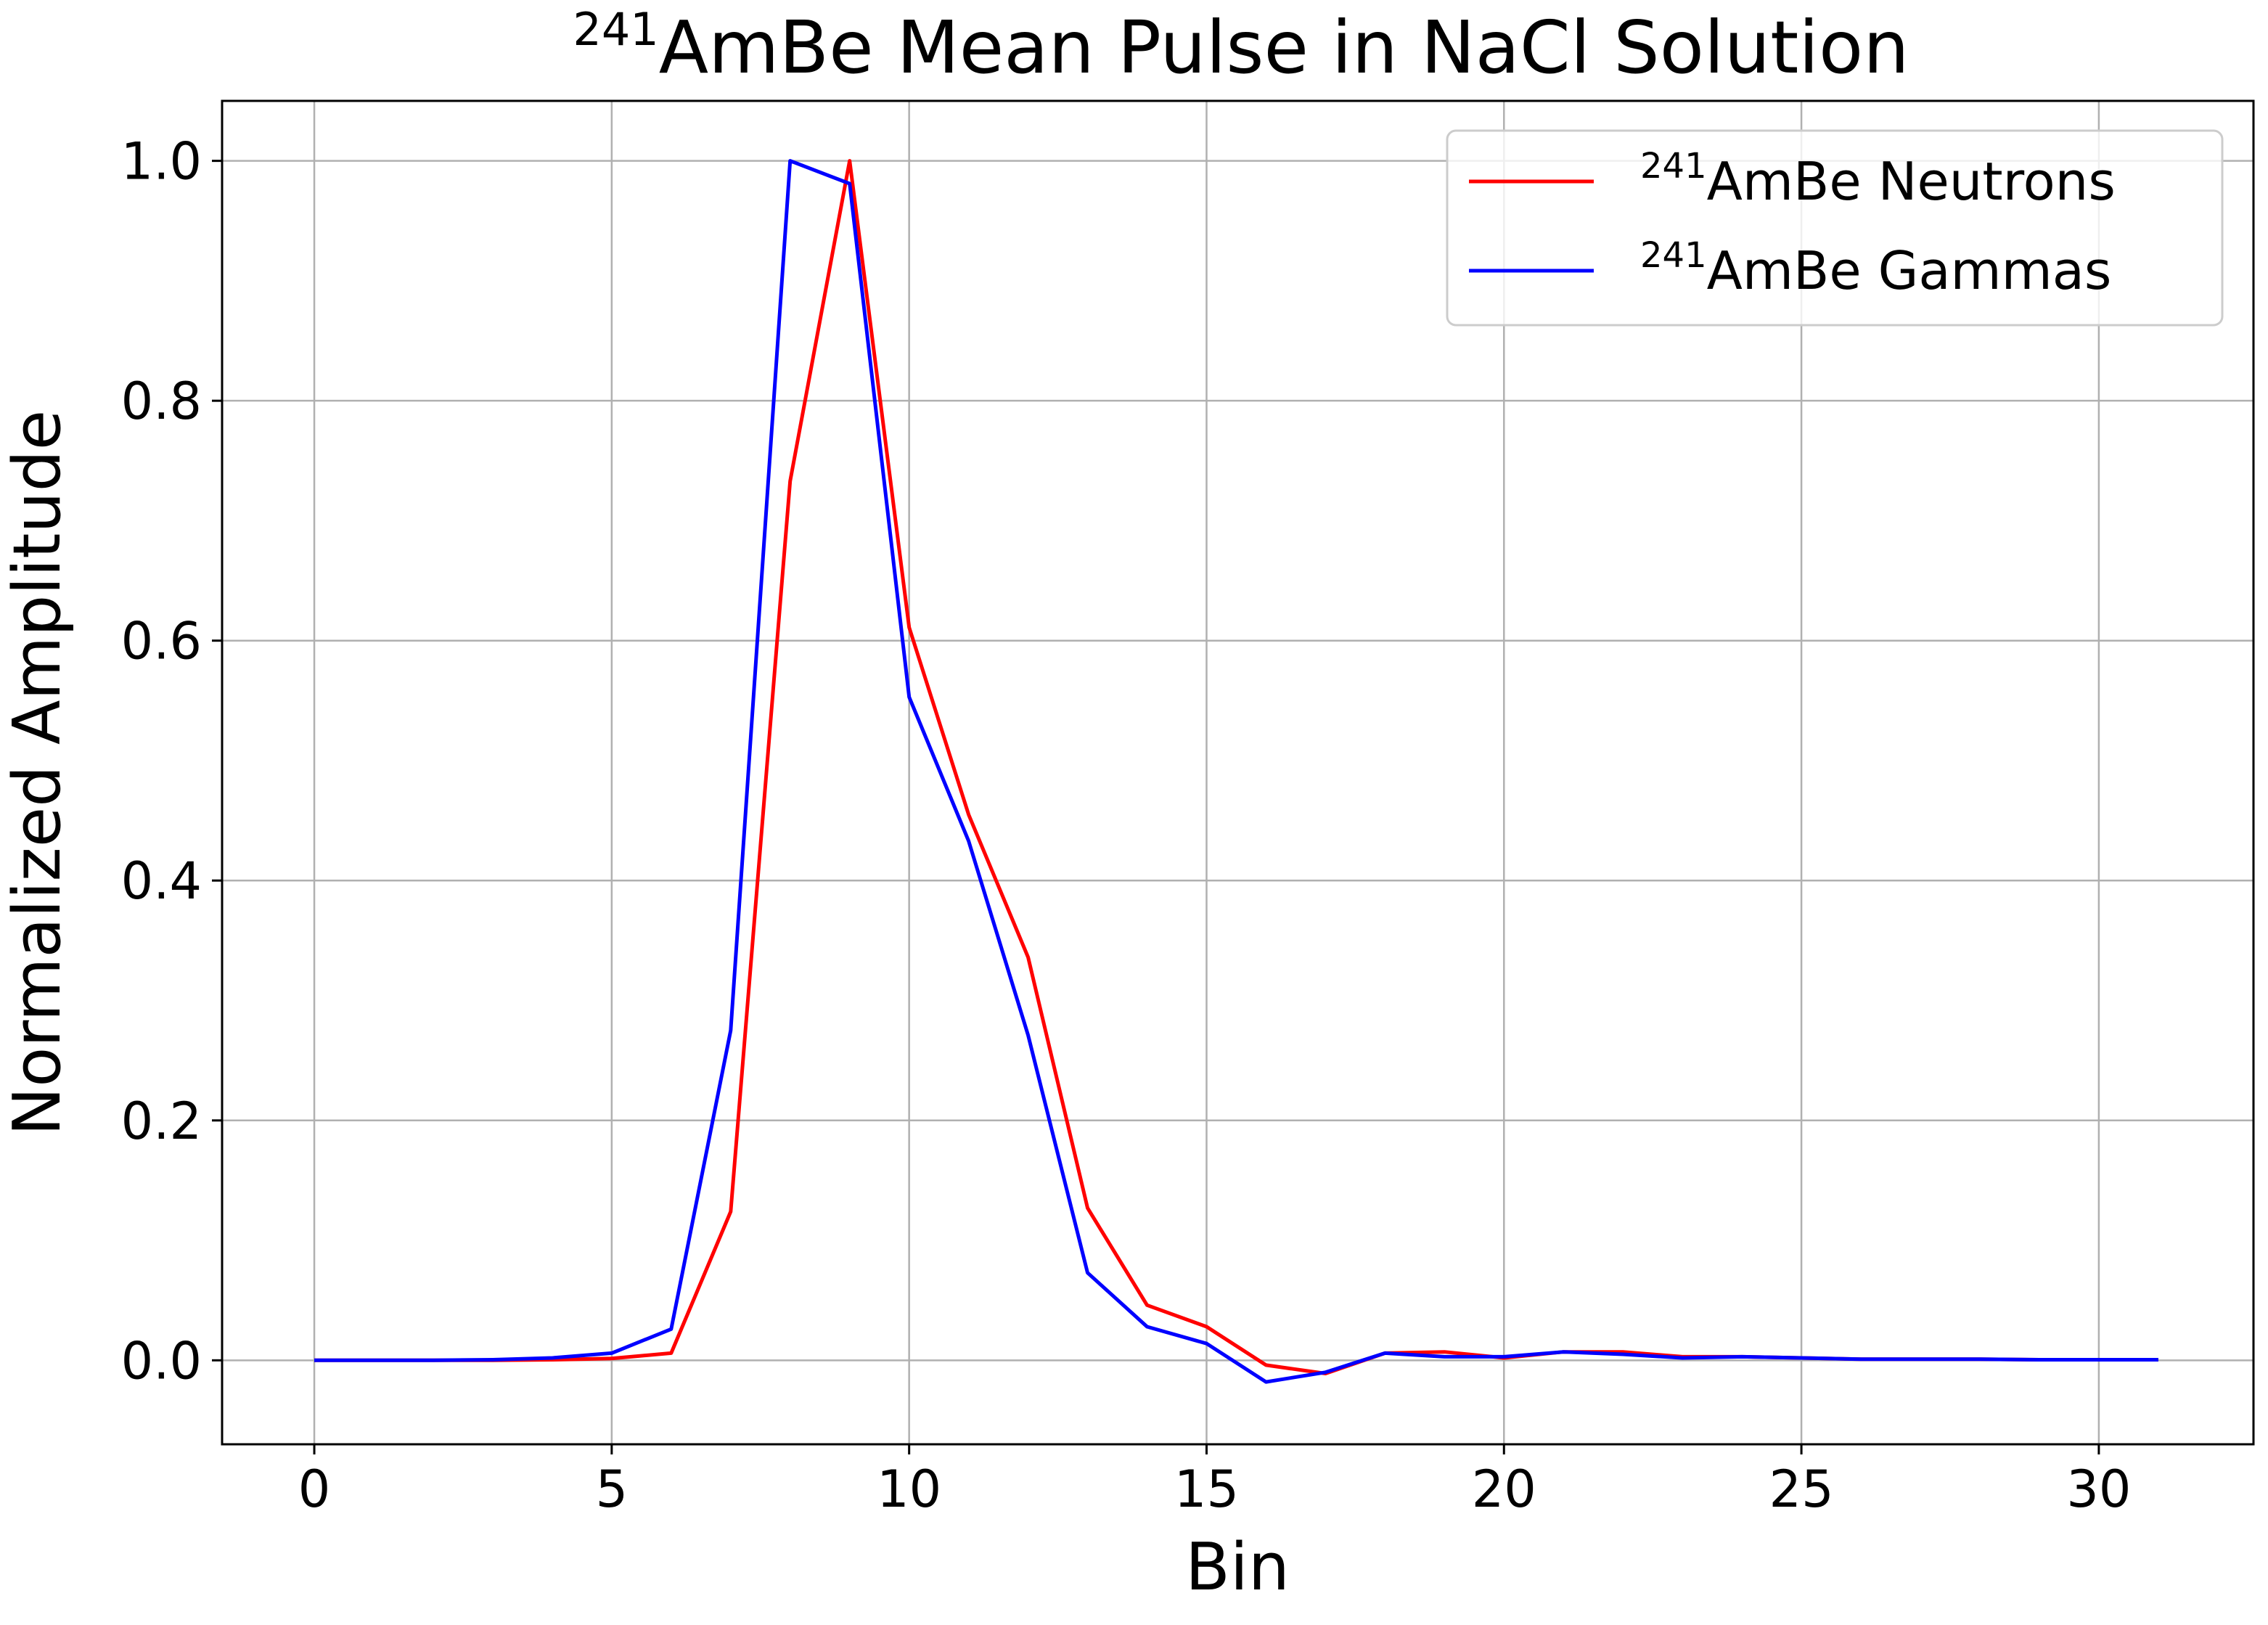  I want to click on y-axis-title: Normalized Amplitude, so click(37, 773).